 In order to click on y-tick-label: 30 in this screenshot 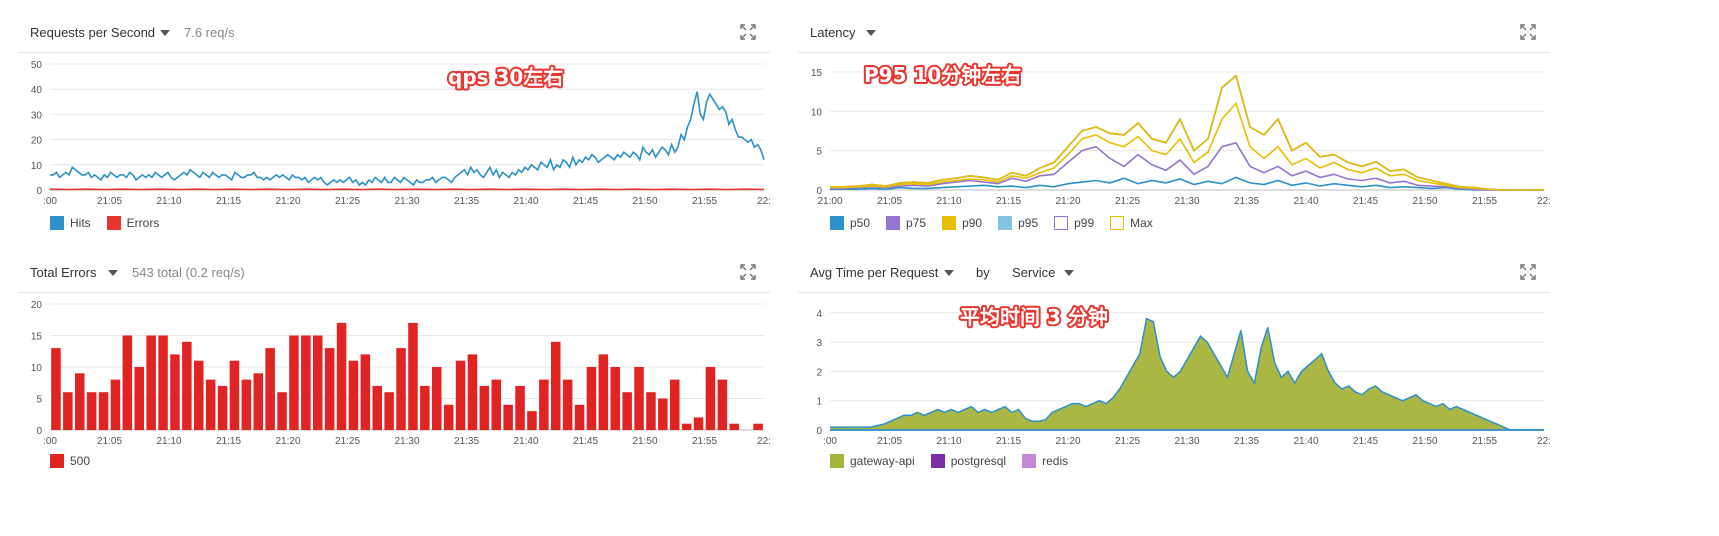, I will do `click(37, 115)`.